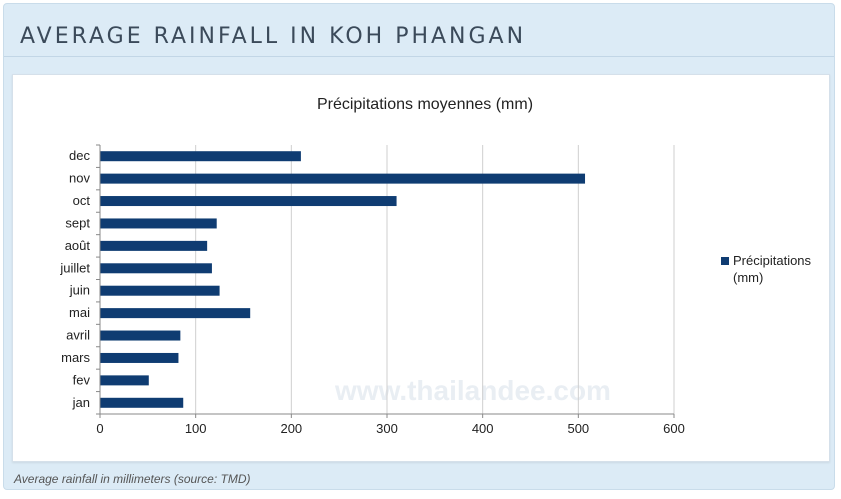 The height and width of the screenshot is (499, 841). I want to click on x-tick-label: 100, so click(196, 428).